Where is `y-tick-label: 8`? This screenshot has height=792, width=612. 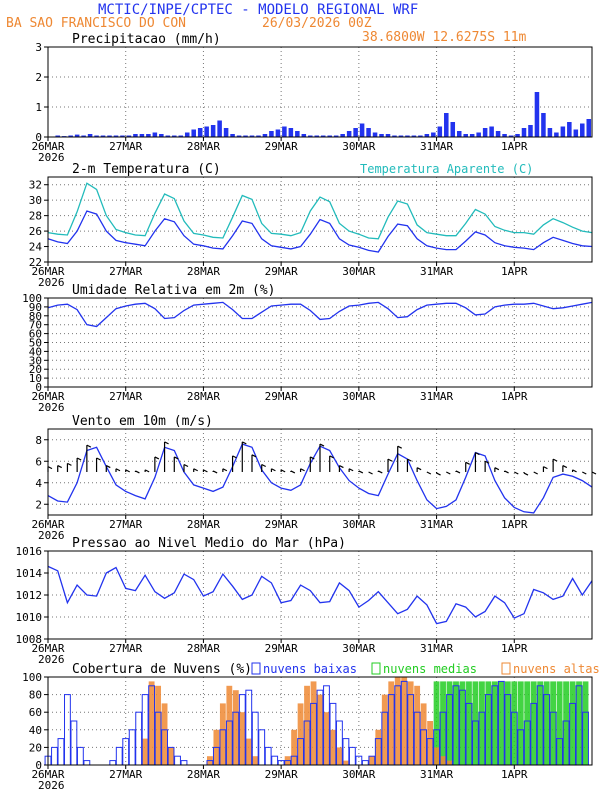 y-tick-label: 8 is located at coordinates (38, 440).